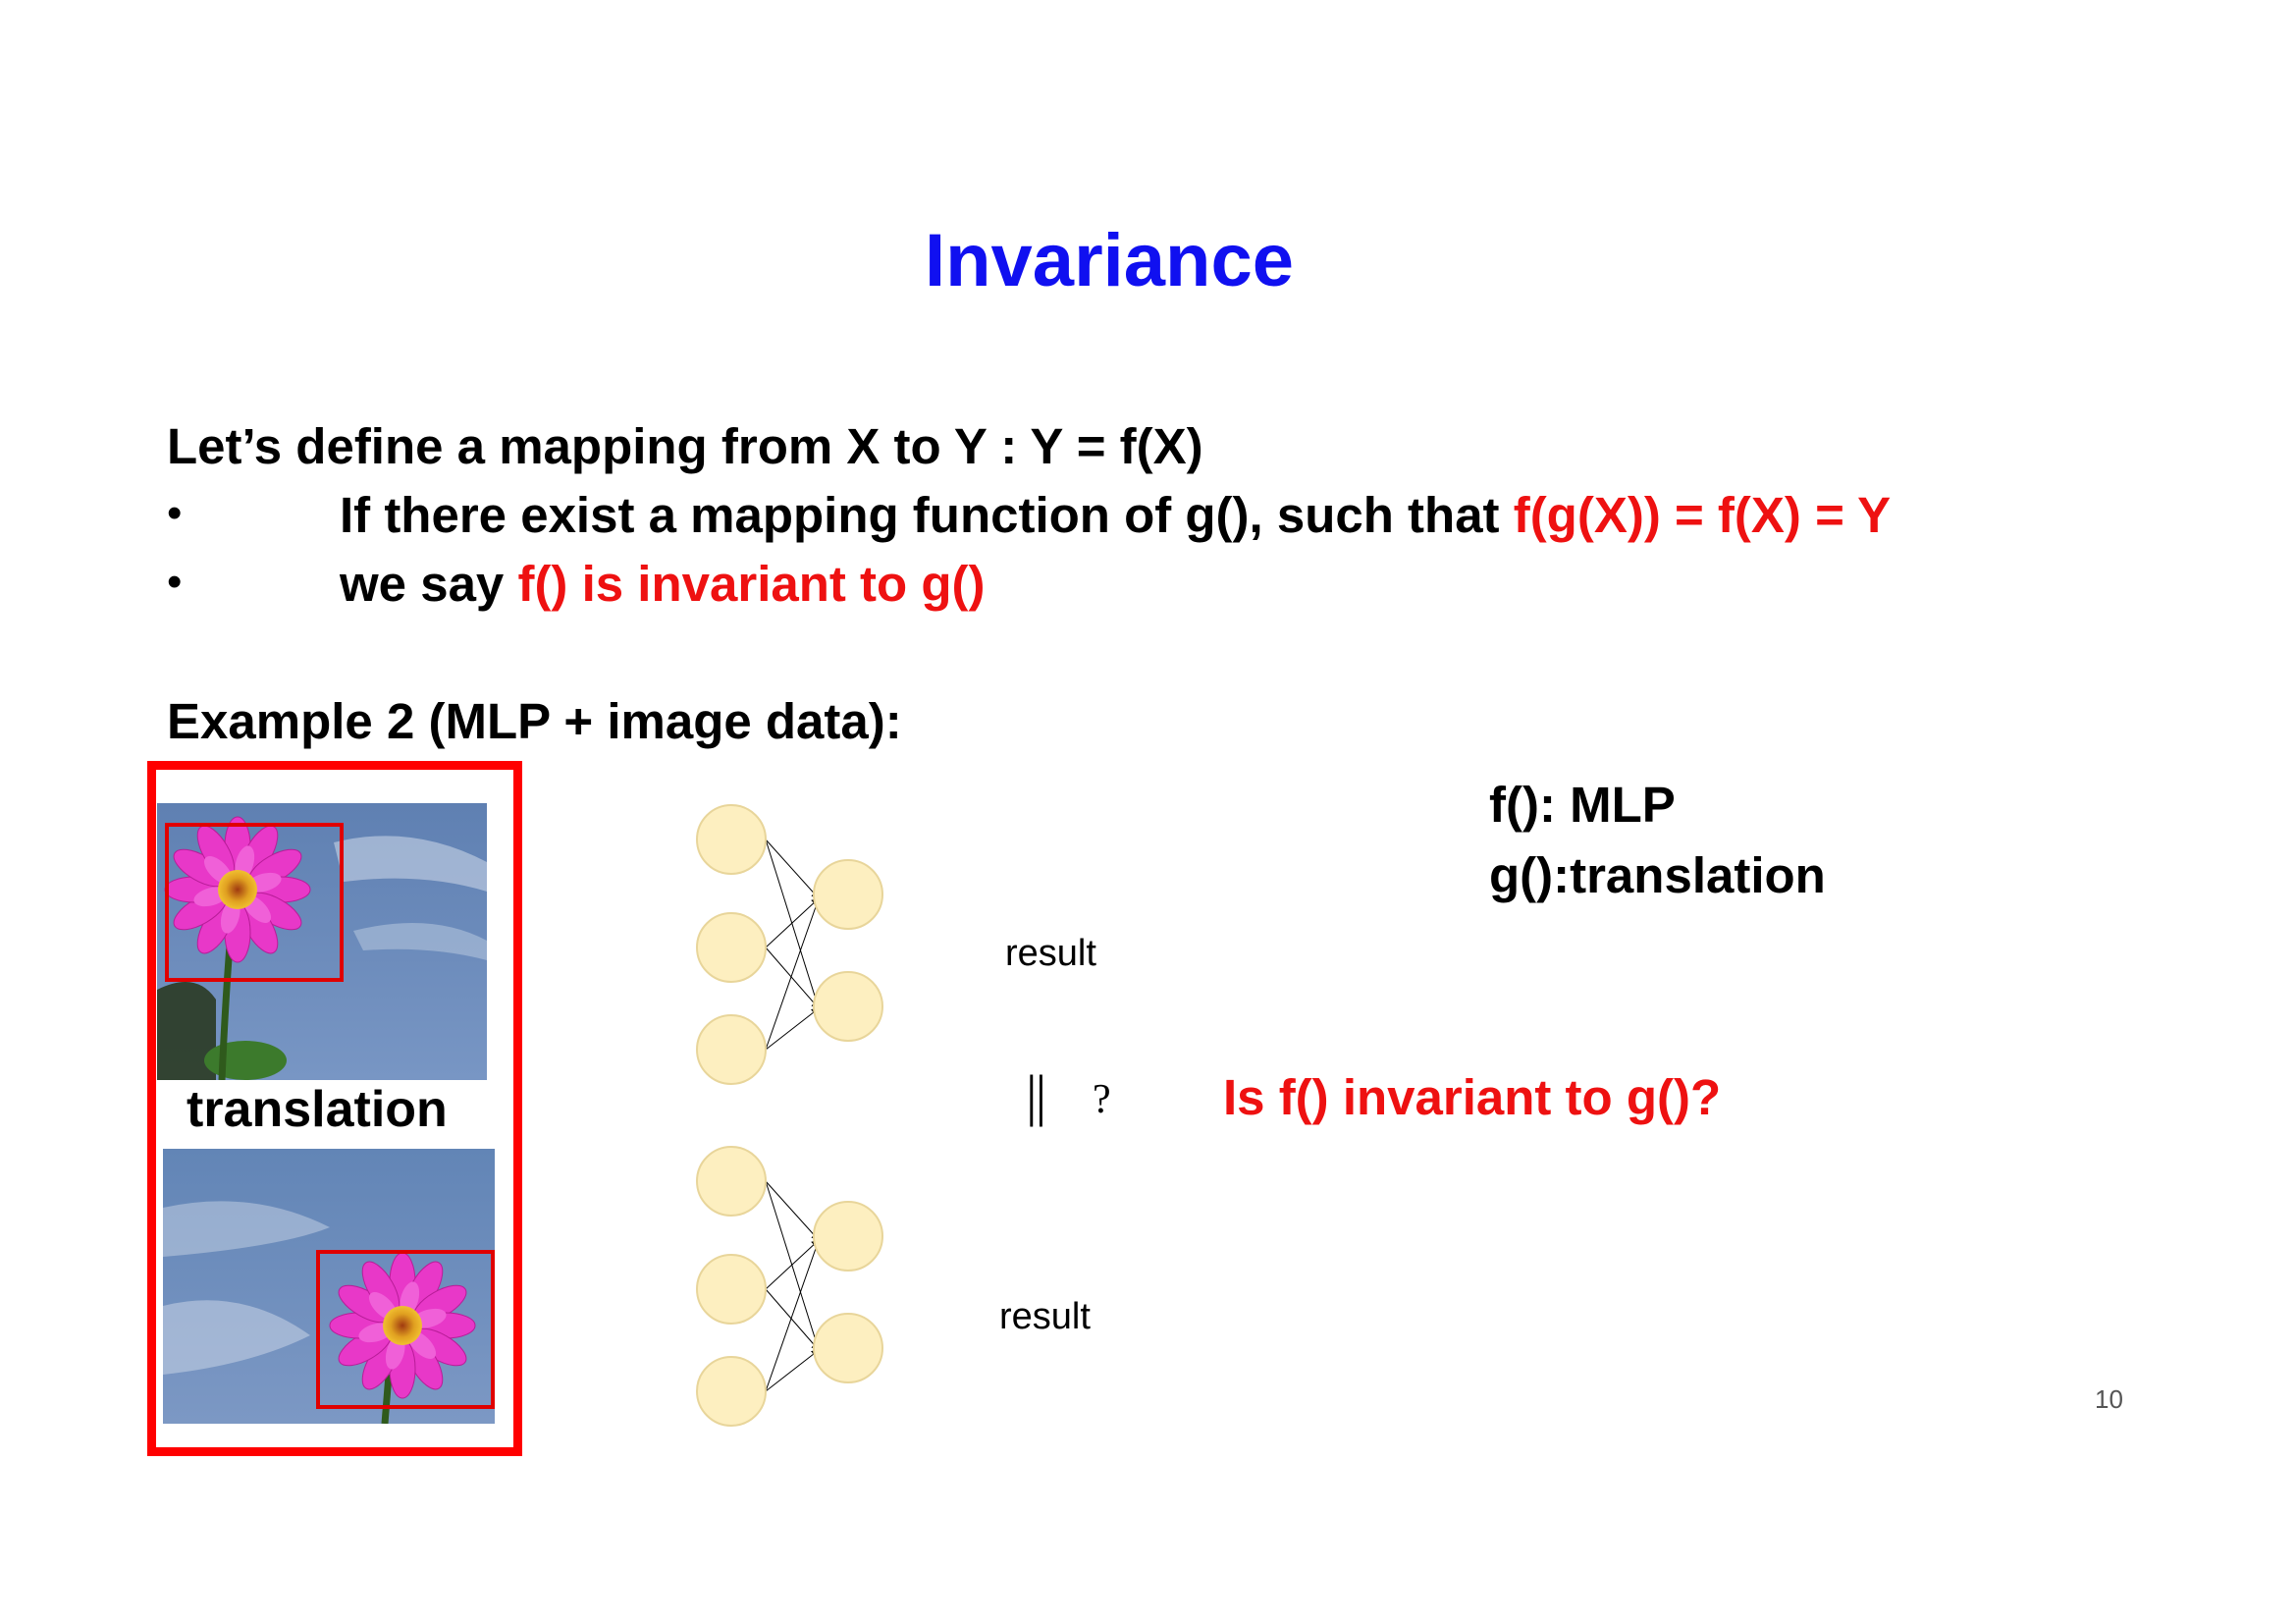  I want to click on translation-frame, so click(334, 1108).